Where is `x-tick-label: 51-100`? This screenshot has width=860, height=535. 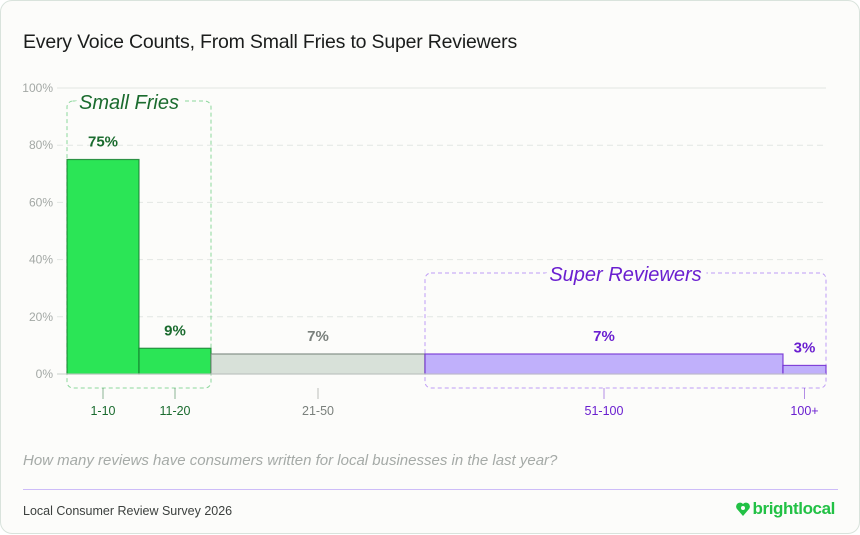
x-tick-label: 51-100 is located at coordinates (604, 411).